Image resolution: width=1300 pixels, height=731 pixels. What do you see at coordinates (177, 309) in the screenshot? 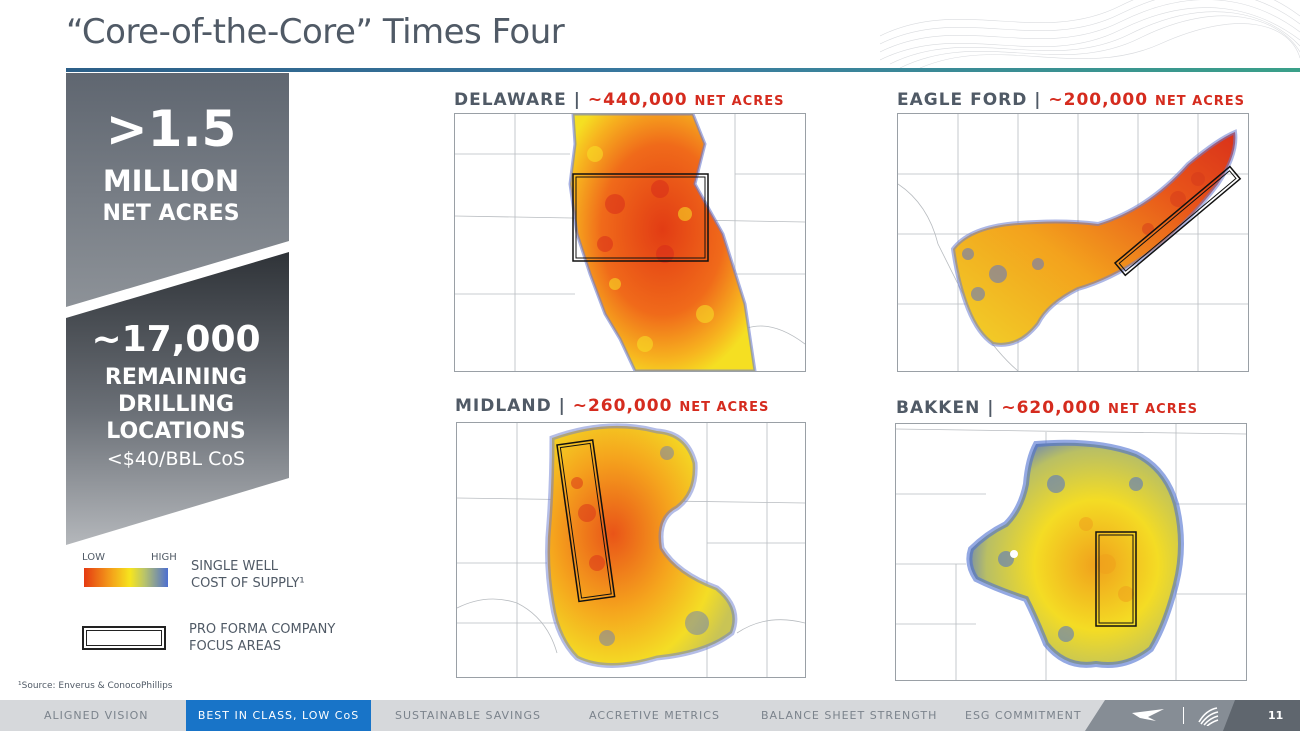
I see `stats-panel` at bounding box center [177, 309].